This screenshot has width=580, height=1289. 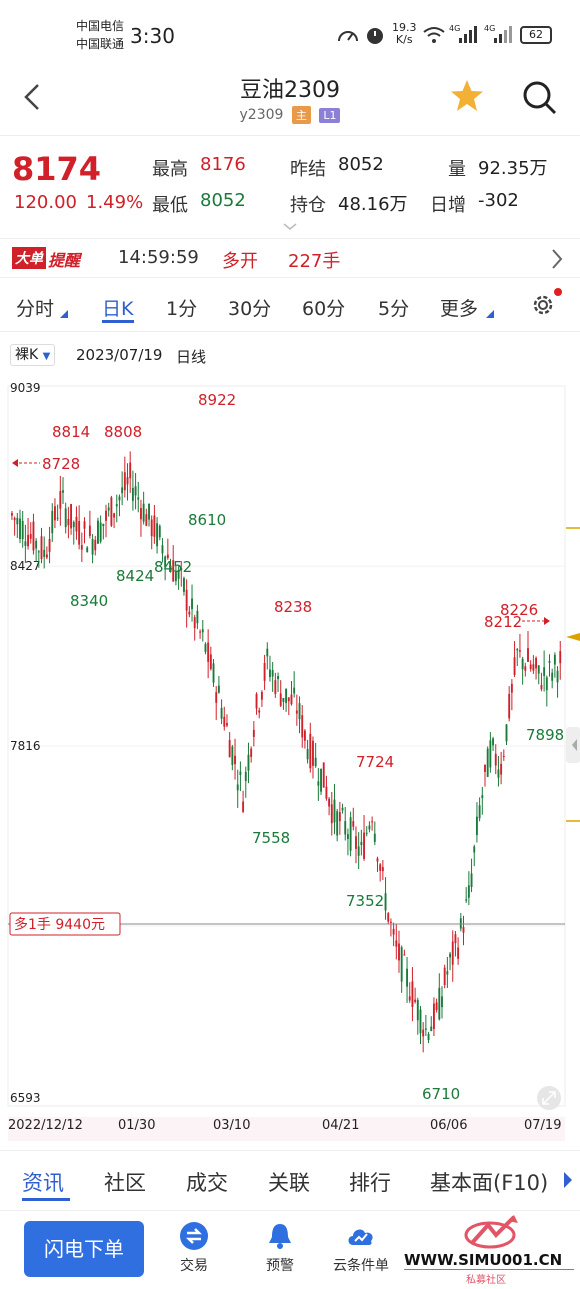 I want to click on x-tick-5: 07/19, so click(x=543, y=1125).